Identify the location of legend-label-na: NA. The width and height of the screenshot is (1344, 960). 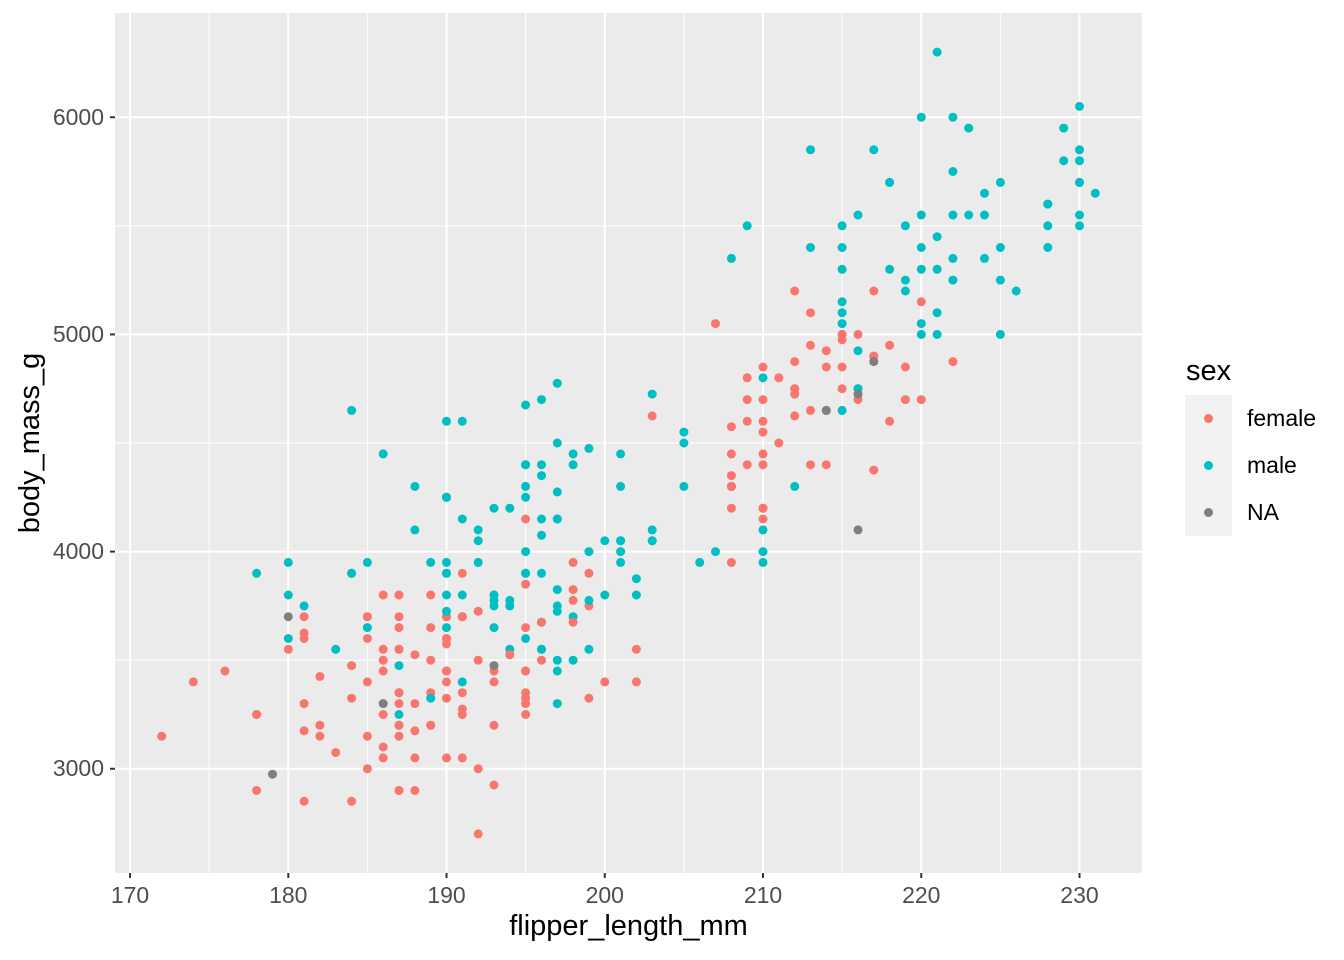
(1263, 512).